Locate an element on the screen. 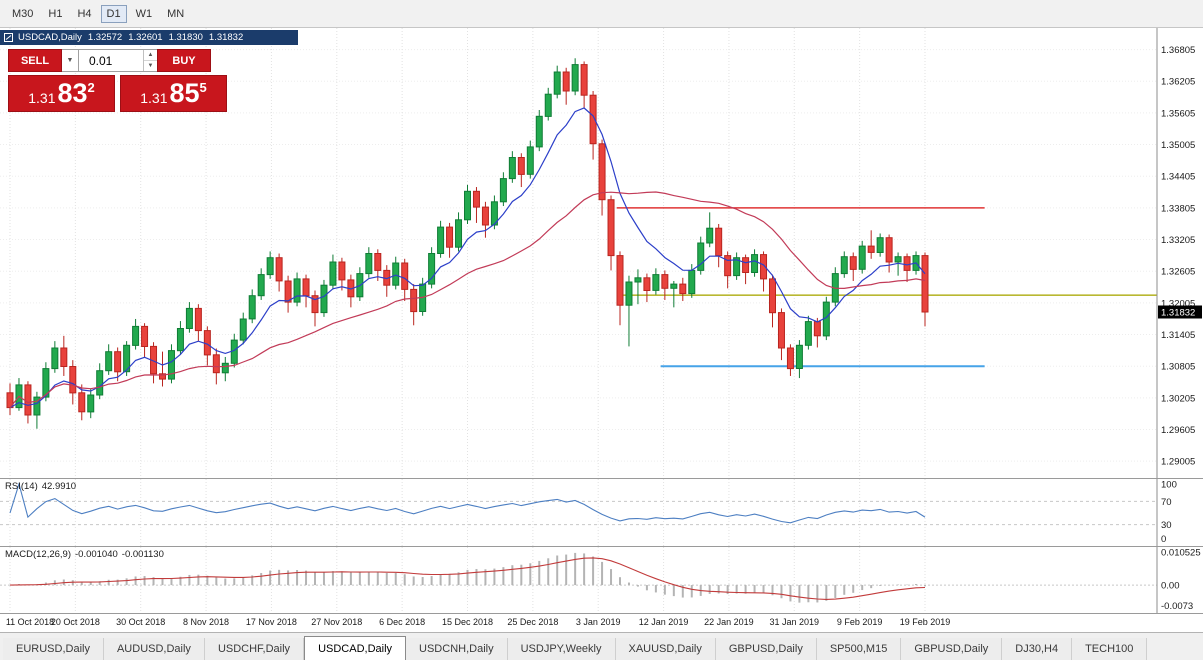 The image size is (1203, 660). chart-tab-4-usdcnh-daily: USDCNH,Daily is located at coordinates (457, 649).